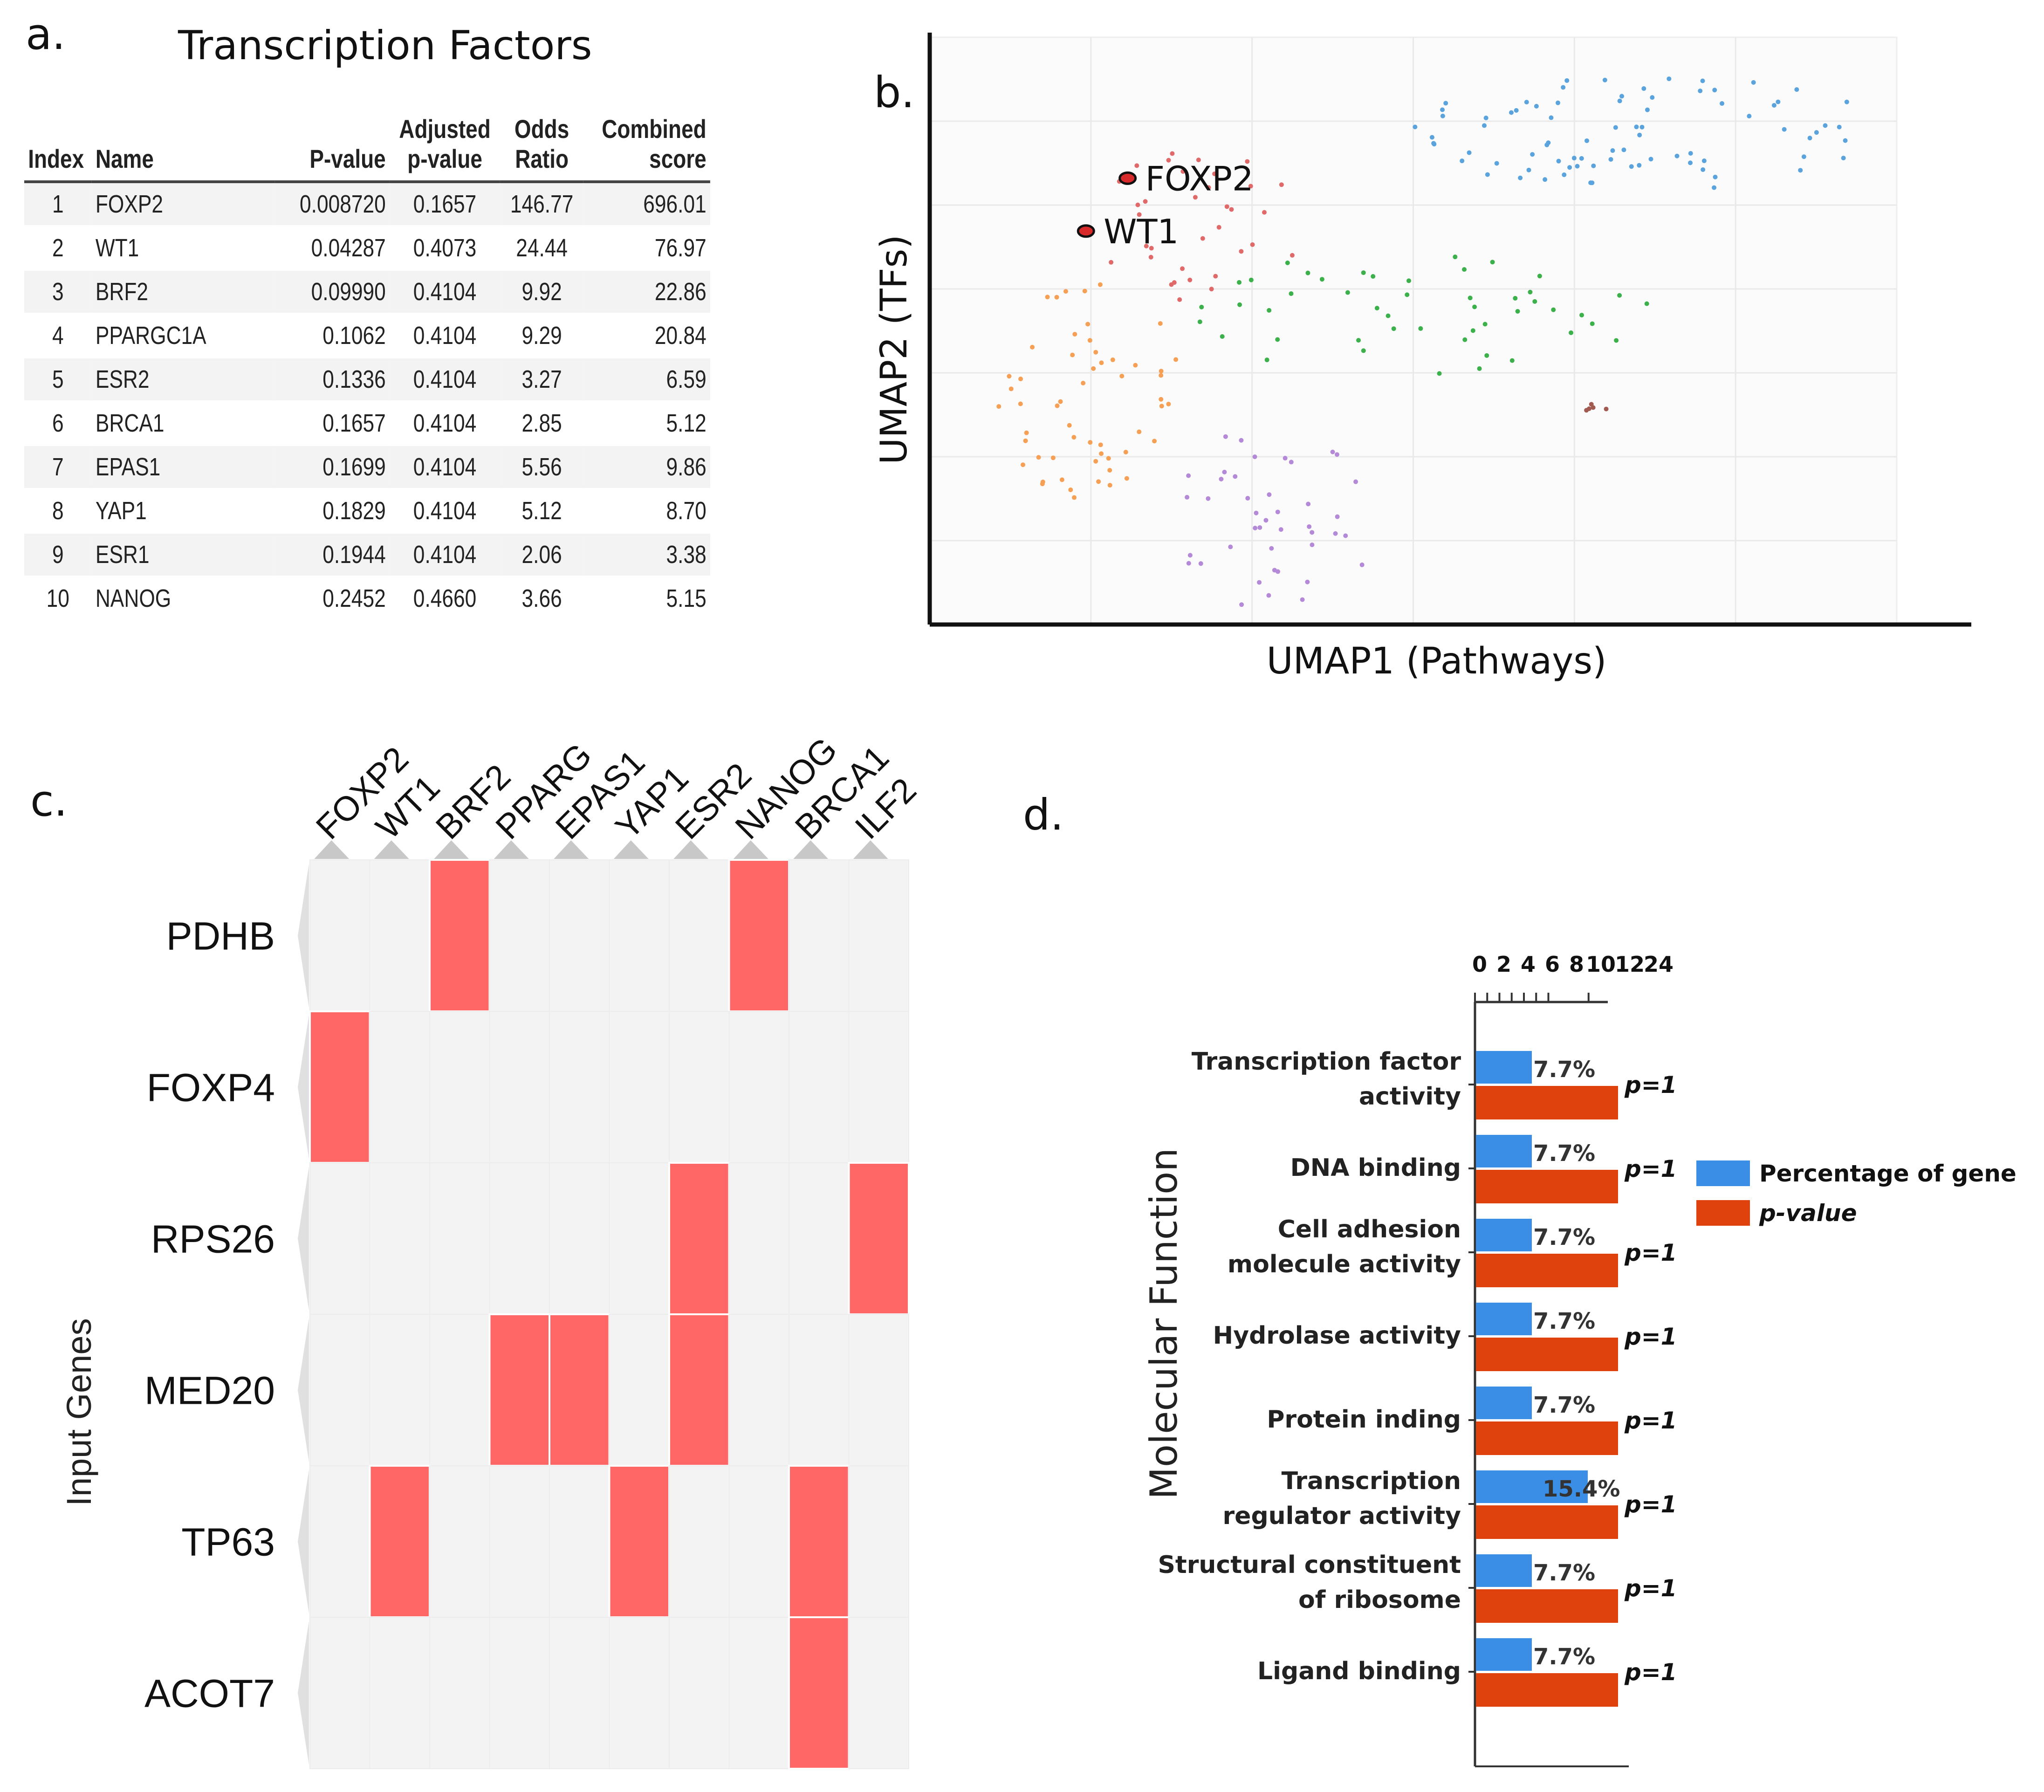 The width and height of the screenshot is (2044, 1792). I want to click on cell-name: NANOG, so click(183, 599).